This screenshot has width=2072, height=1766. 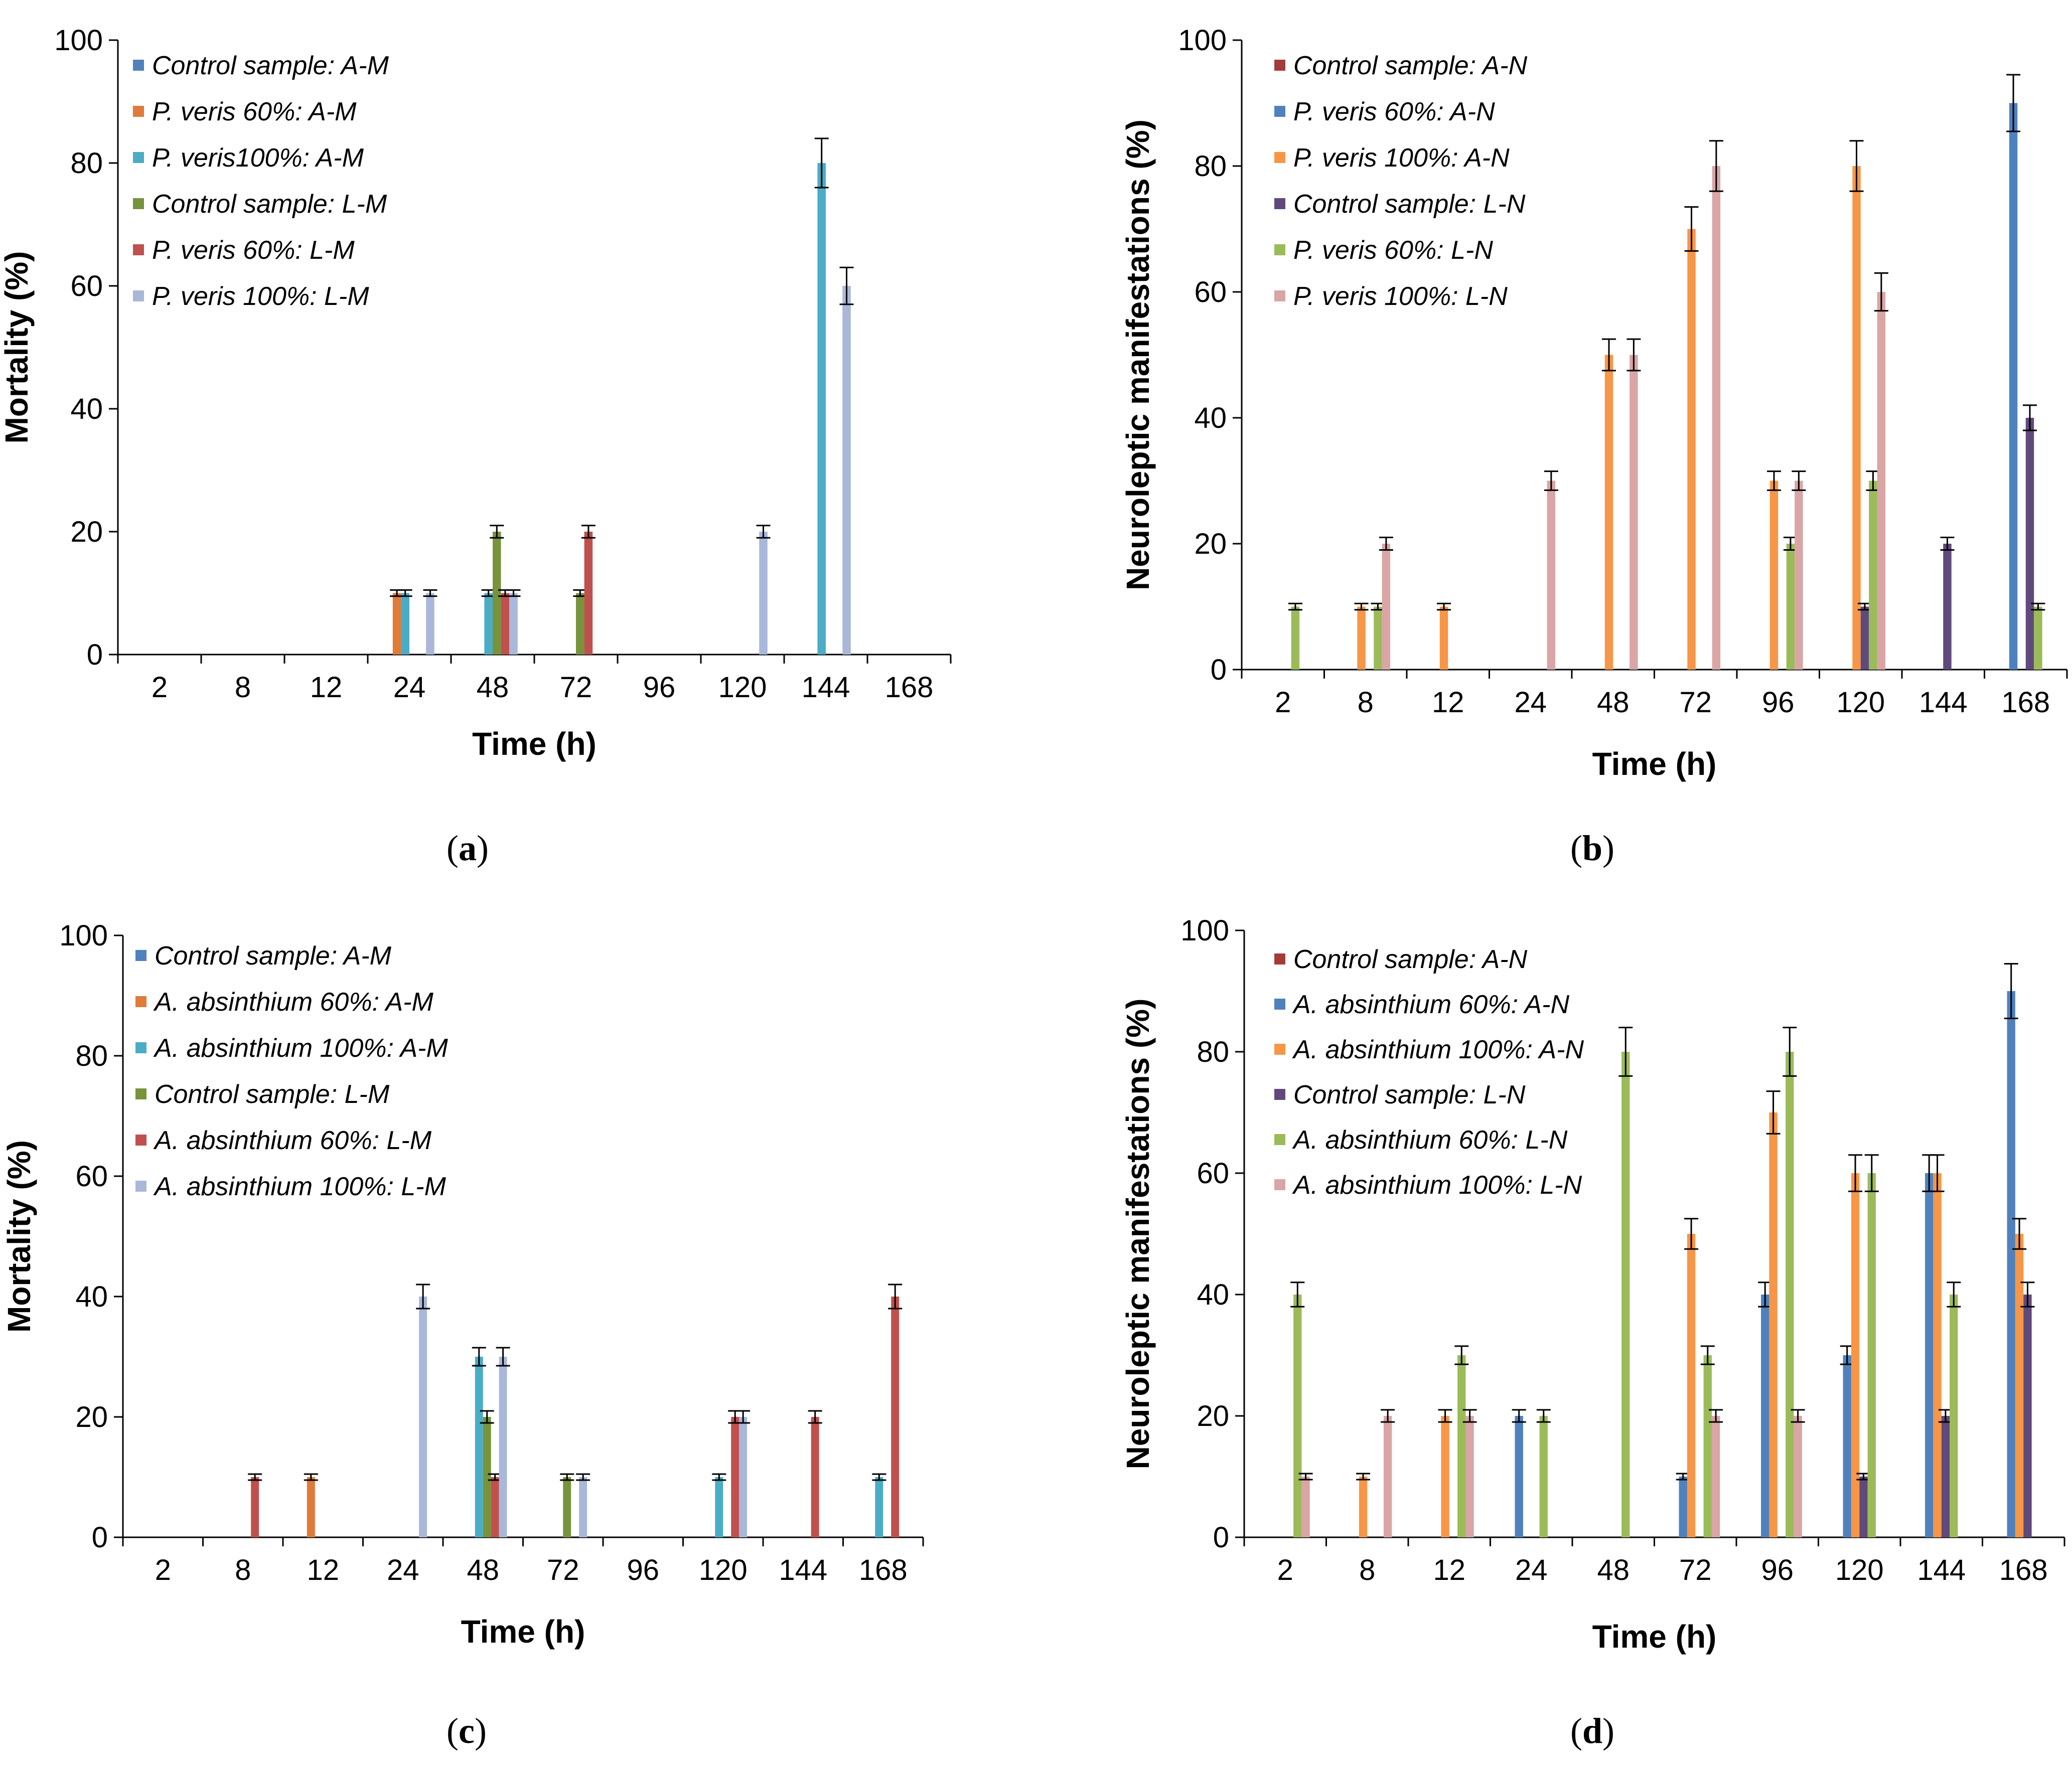 What do you see at coordinates (273, 956) in the screenshot?
I see `legend-label: Control sample: A-M` at bounding box center [273, 956].